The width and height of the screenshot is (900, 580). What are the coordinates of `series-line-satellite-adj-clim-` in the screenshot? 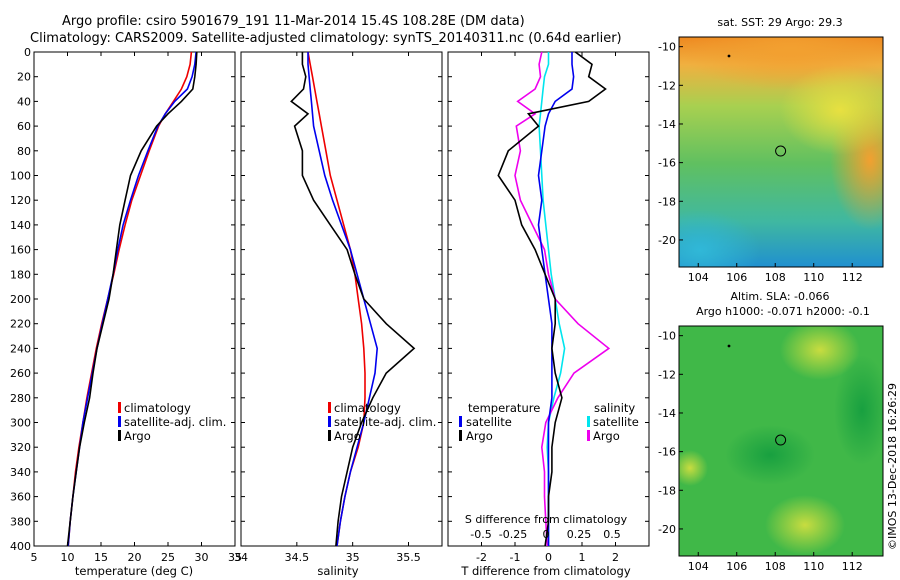 It's located at (343, 299).